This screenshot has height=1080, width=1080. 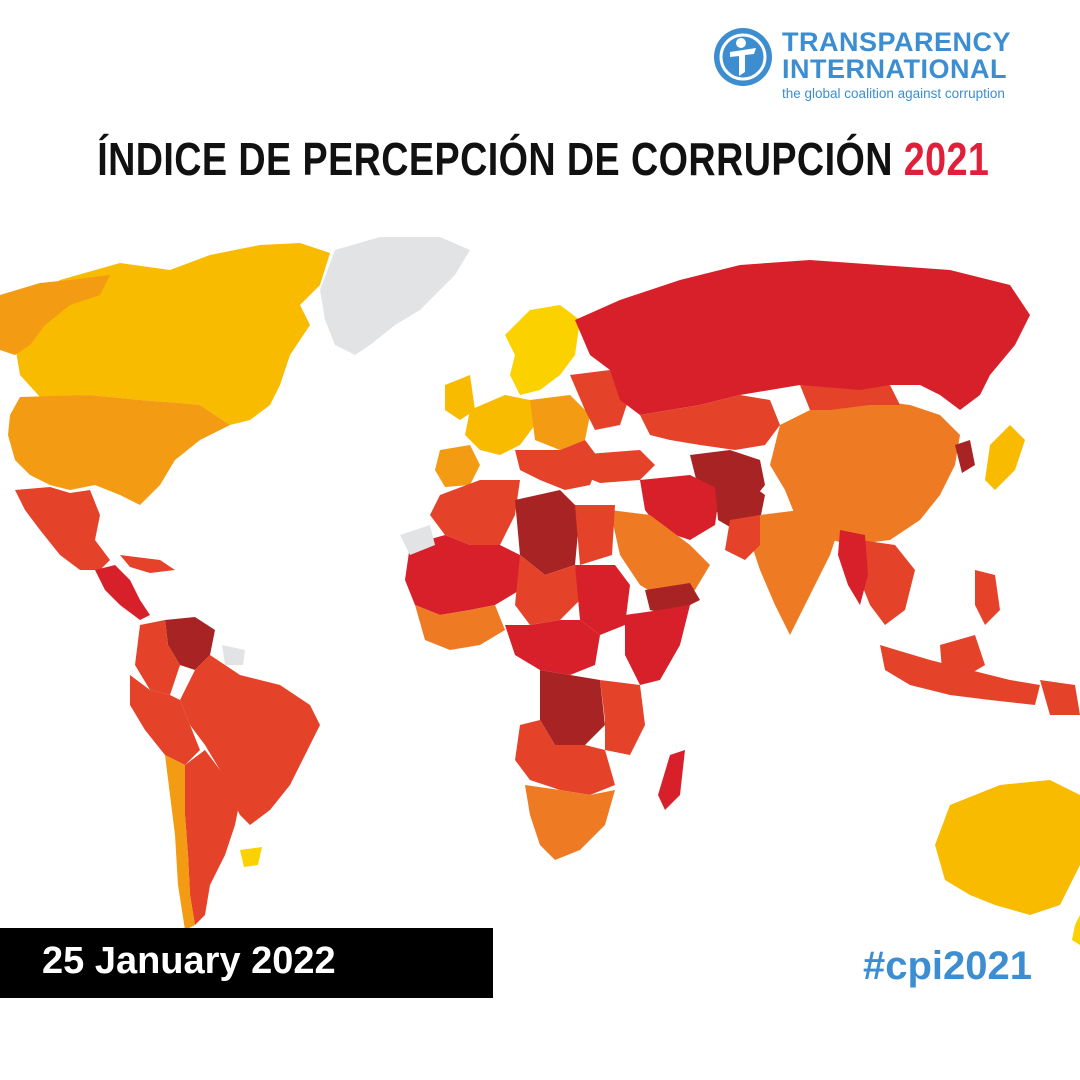 I want to click on region-venezuela, so click(x=190, y=643).